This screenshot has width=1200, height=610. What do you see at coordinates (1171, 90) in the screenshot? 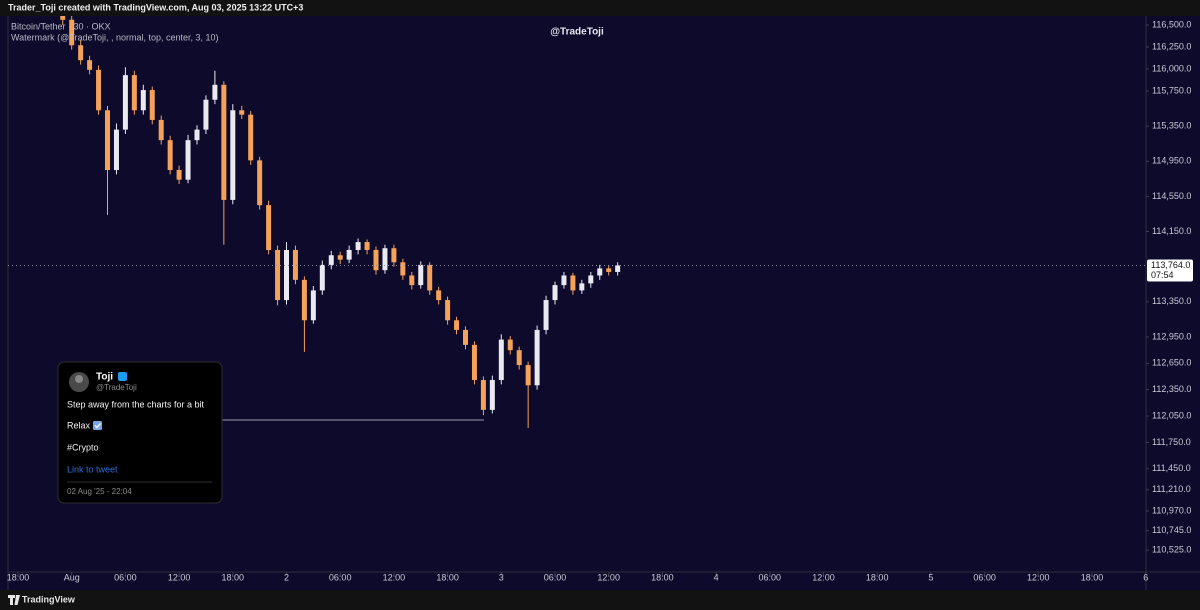
I see `y-tick-label: 115,750.0` at bounding box center [1171, 90].